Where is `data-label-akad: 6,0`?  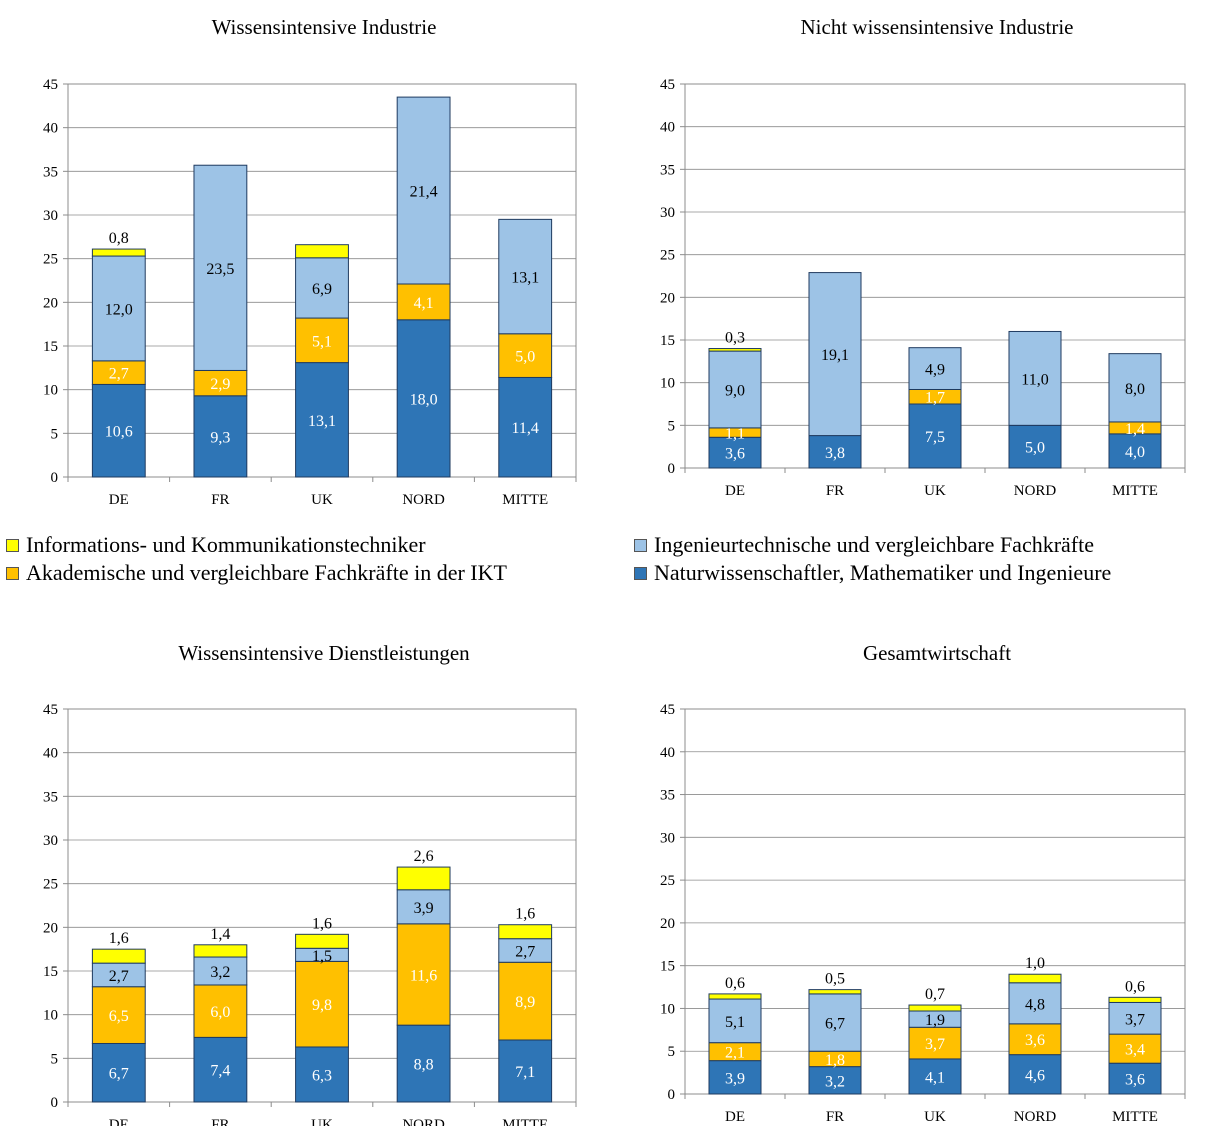
data-label-akad: 6,0 is located at coordinates (220, 1012).